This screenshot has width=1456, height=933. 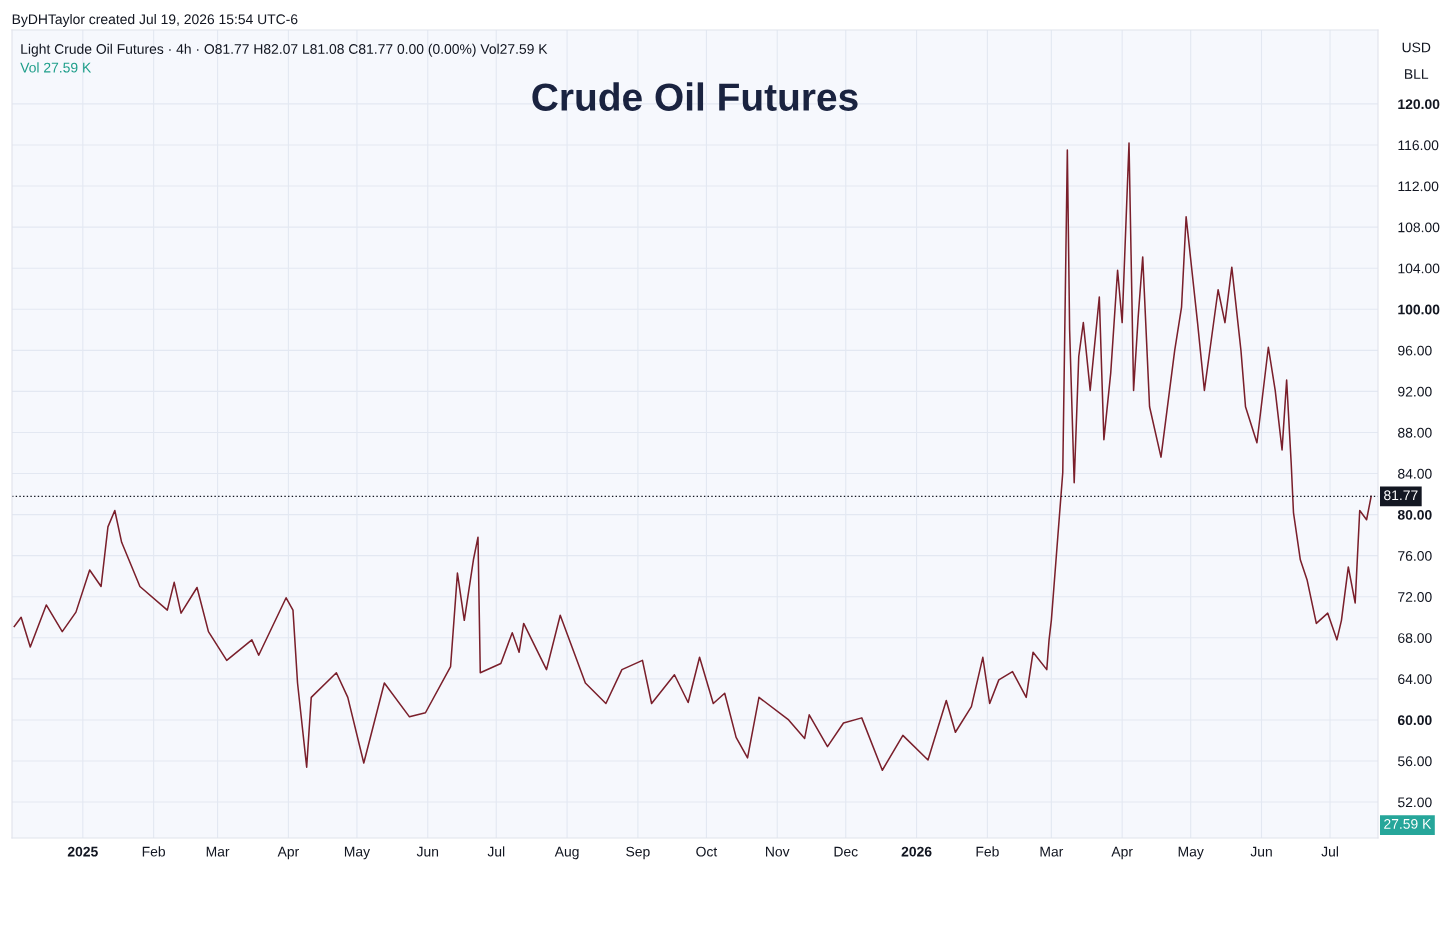 I want to click on annotation: Light Crude Oil Futures · 4h · O81.77 H82.07 L81.08 C81.77 0.00 (0.00%) Vol27.59 K, so click(x=284, y=50).